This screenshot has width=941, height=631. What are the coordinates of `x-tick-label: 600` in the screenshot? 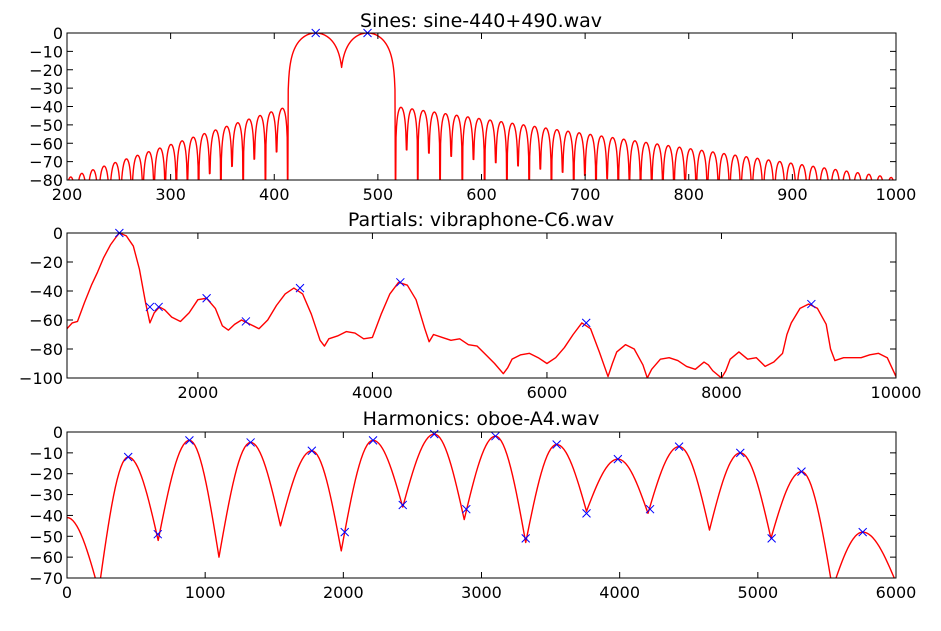 It's located at (481, 194).